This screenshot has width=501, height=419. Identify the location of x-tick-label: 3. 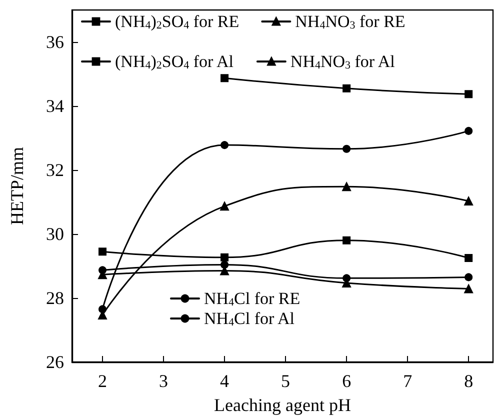
(163, 381).